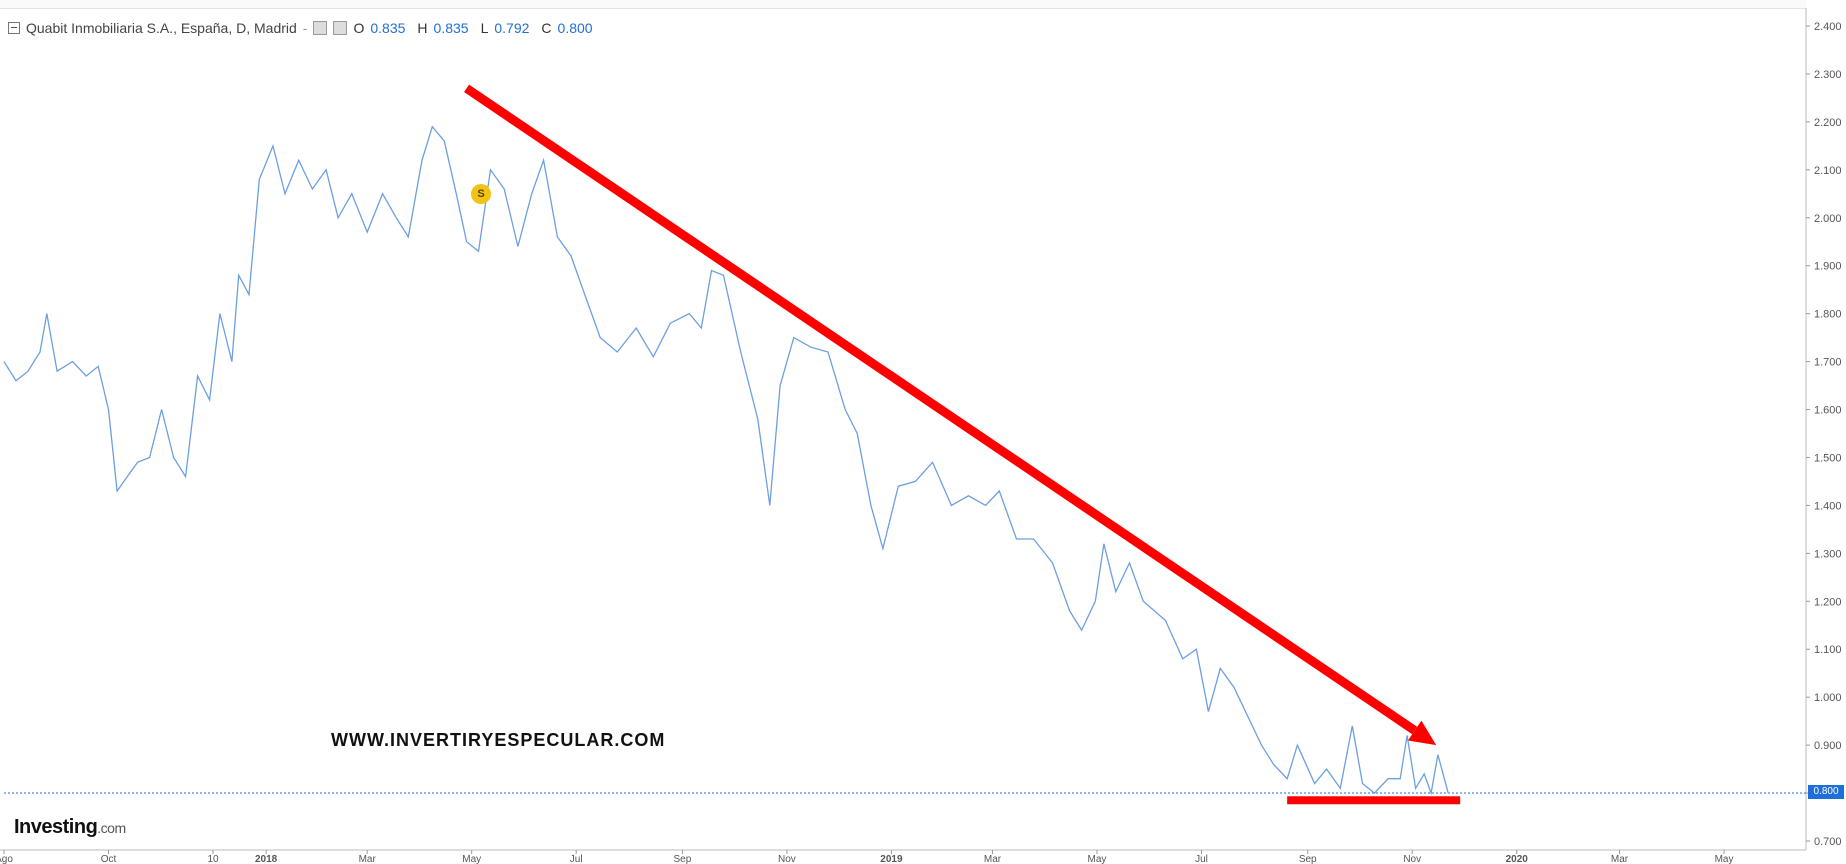  Describe the element at coordinates (481, 194) in the screenshot. I see `event-marker-icon: S` at that location.